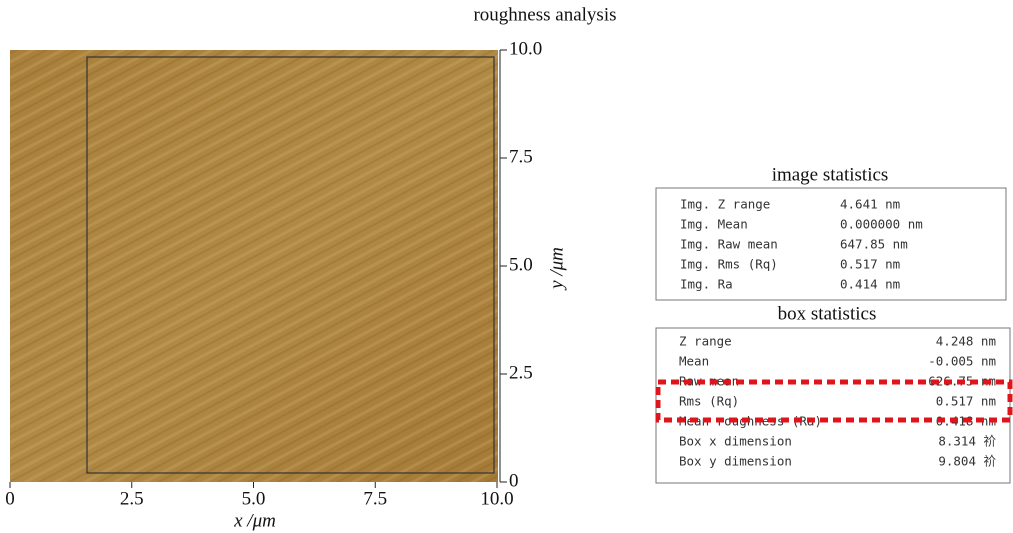 This screenshot has width=1013, height=533. Describe the element at coordinates (750, 421) in the screenshot. I see `stat-label: Mean roughness (Ra)` at that location.